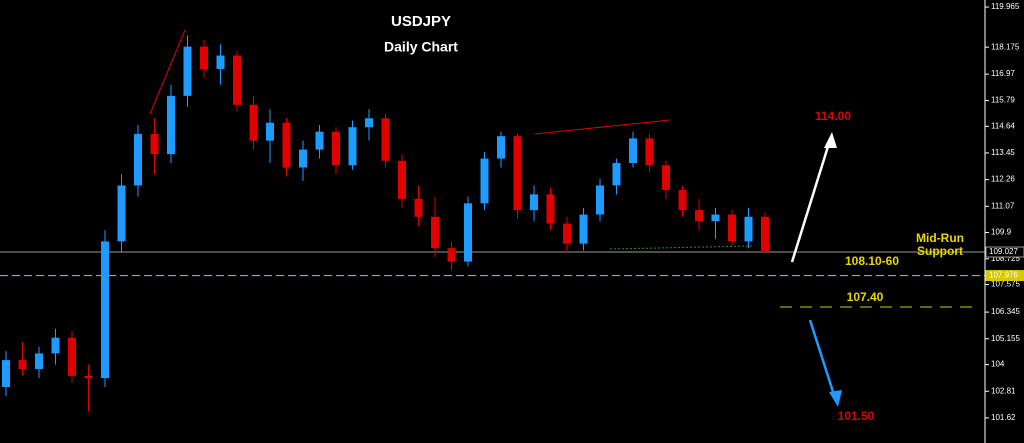 The width and height of the screenshot is (1024, 443). I want to click on y-tick-label: 112.26, so click(1003, 179).